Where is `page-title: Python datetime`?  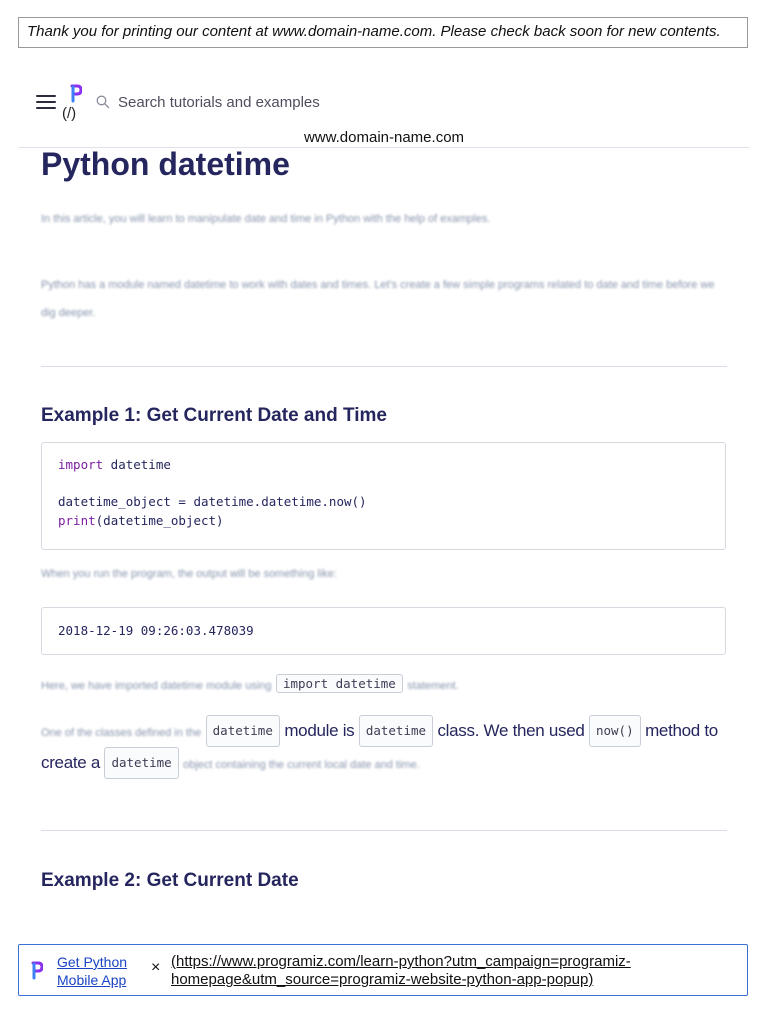 page-title: Python datetime is located at coordinates (165, 164).